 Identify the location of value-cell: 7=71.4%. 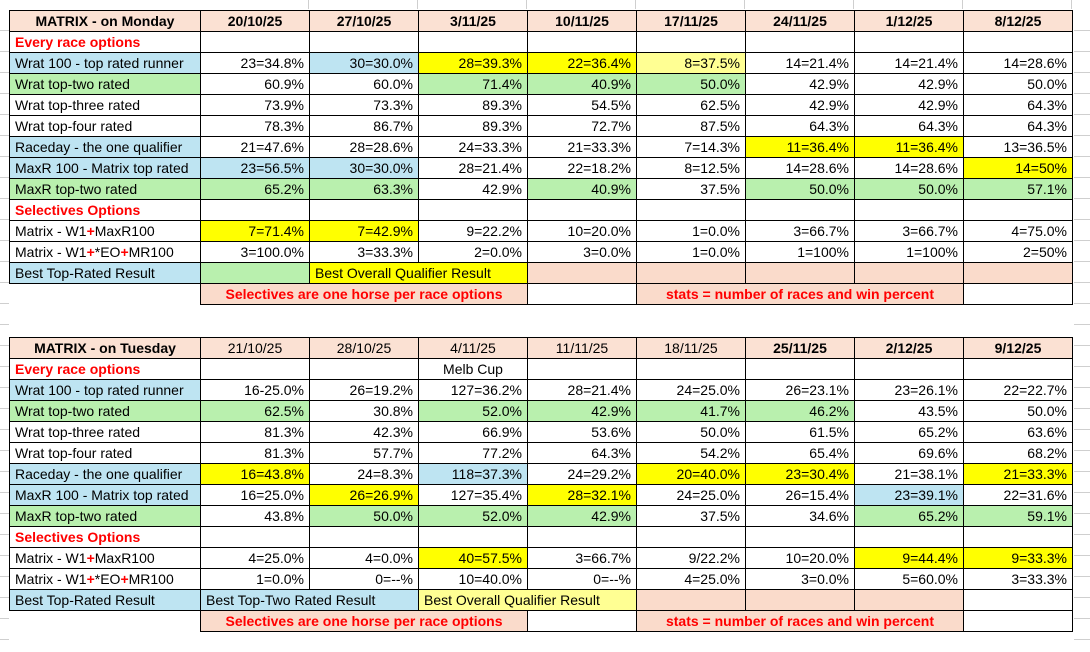
(255, 231).